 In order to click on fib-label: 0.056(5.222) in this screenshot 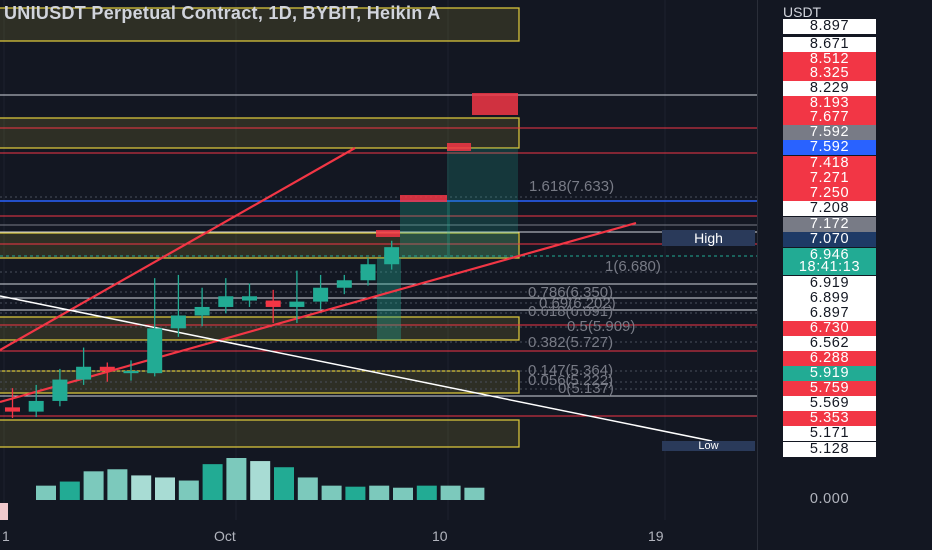, I will do `click(571, 380)`.